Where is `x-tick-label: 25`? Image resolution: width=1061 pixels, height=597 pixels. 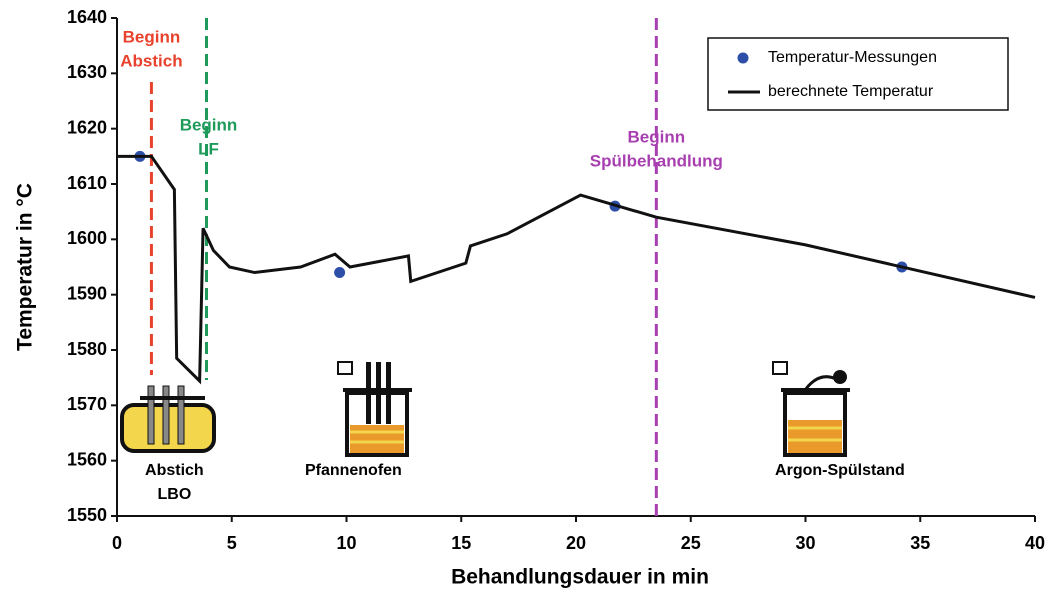 x-tick-label: 25 is located at coordinates (691, 543).